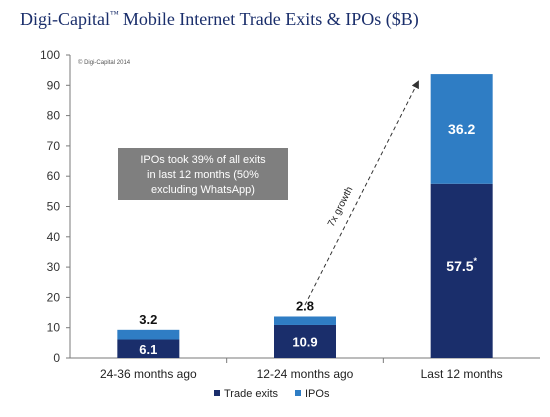 The height and width of the screenshot is (417, 550). What do you see at coordinates (148, 374) in the screenshot?
I see `x-tick-label: 24-36 months ago` at bounding box center [148, 374].